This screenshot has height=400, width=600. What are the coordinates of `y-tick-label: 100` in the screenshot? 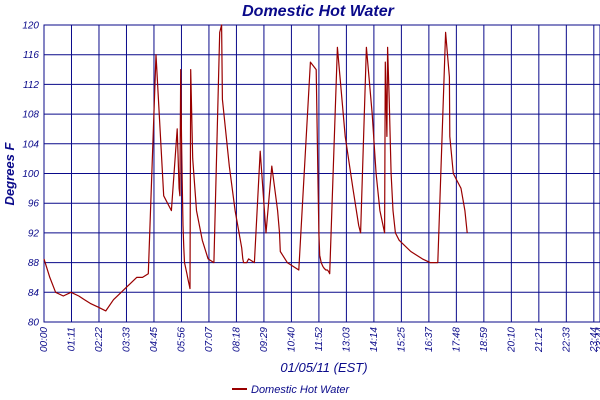 It's located at (30, 174).